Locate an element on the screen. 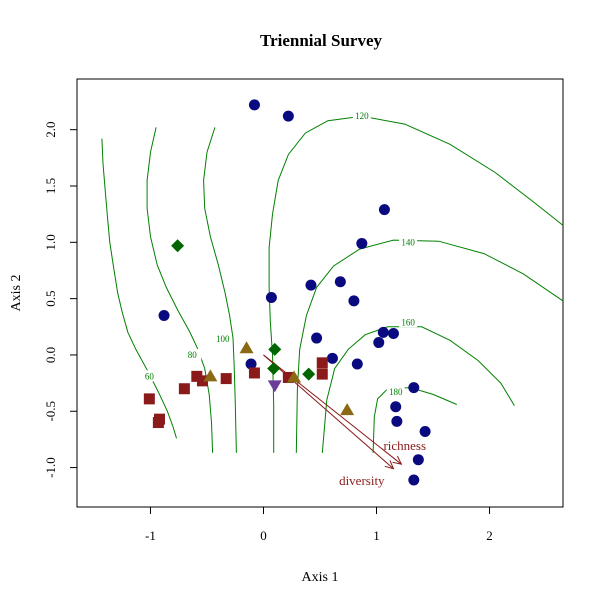  y-axis: -1.0 -0.5 0.0 0.5 1.0 1.5 2.0 is located at coordinates (60, 300).